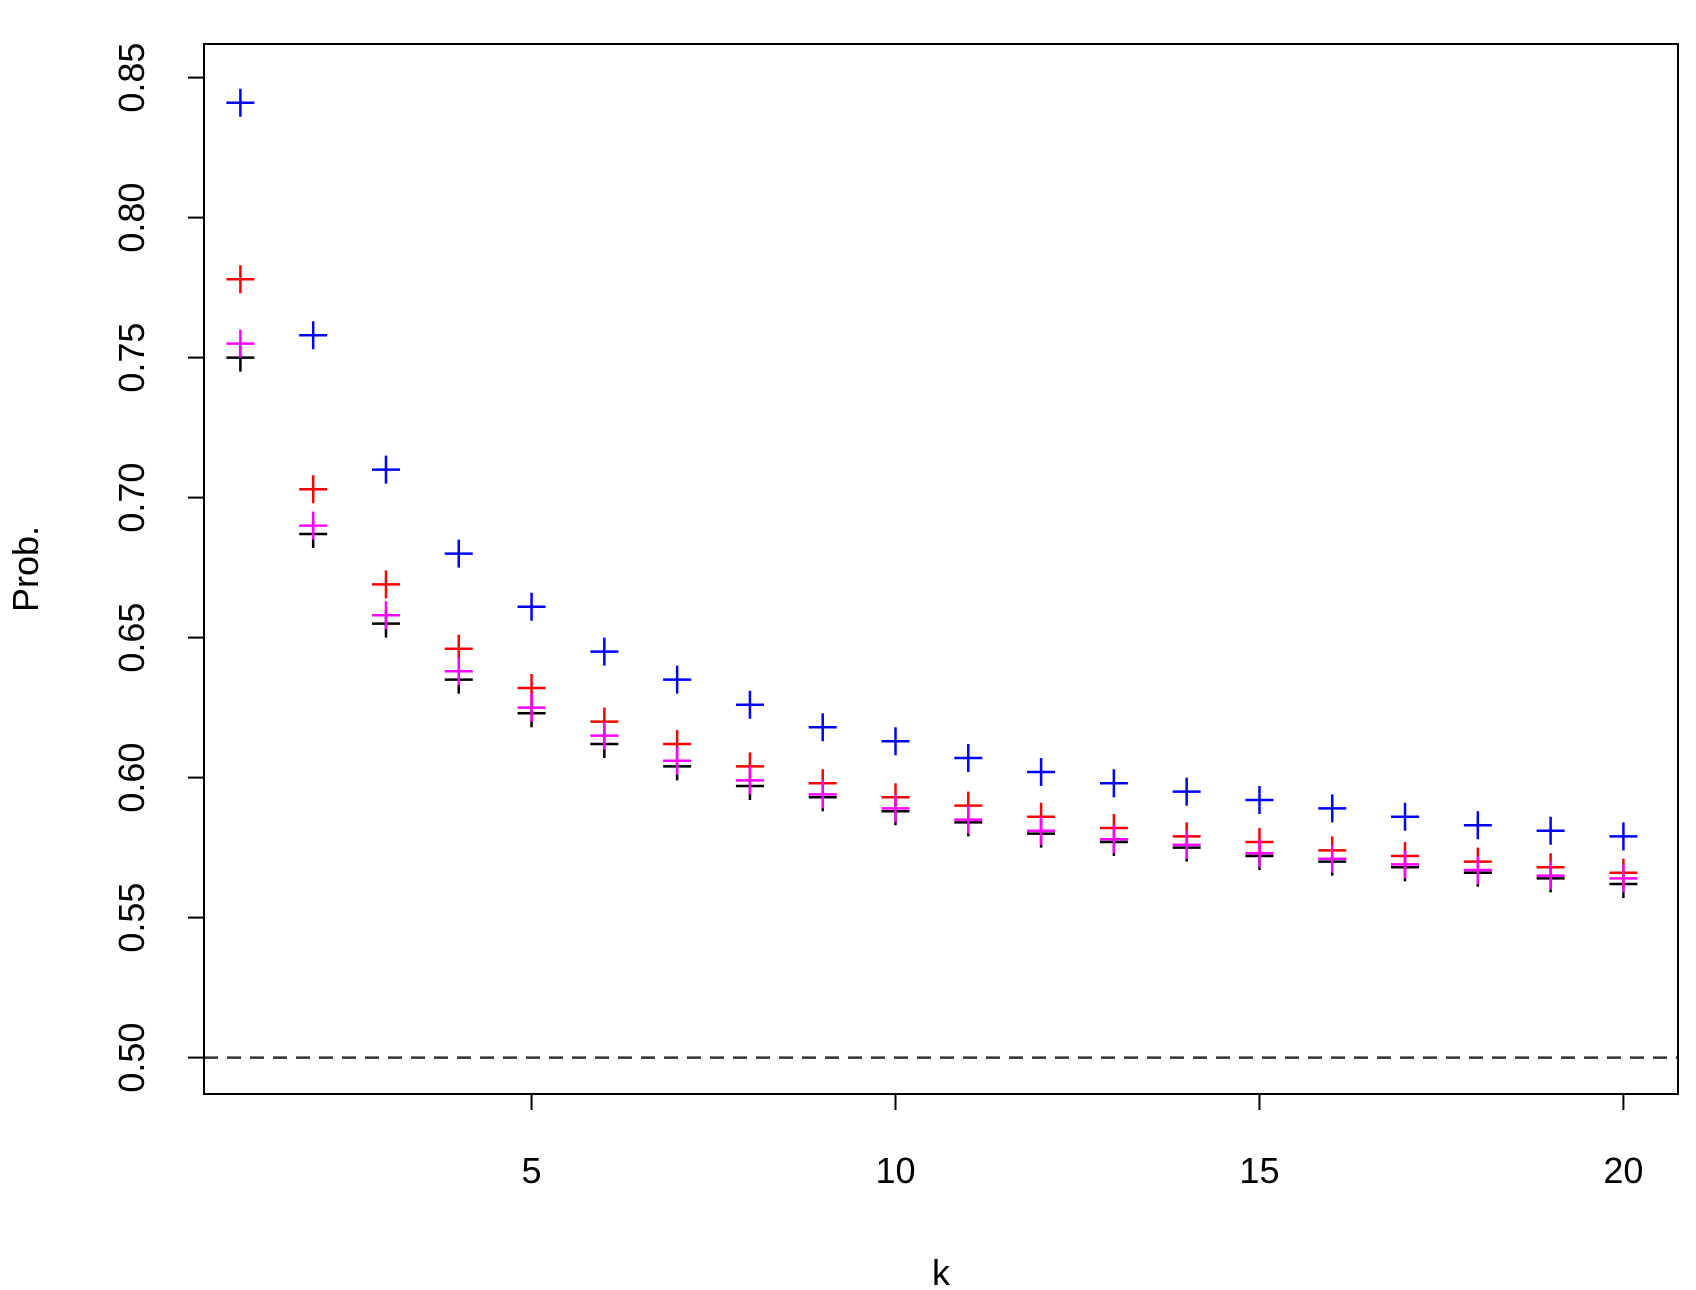 The width and height of the screenshot is (1696, 1290). I want to click on x-tick-label: 15, so click(1259, 1170).